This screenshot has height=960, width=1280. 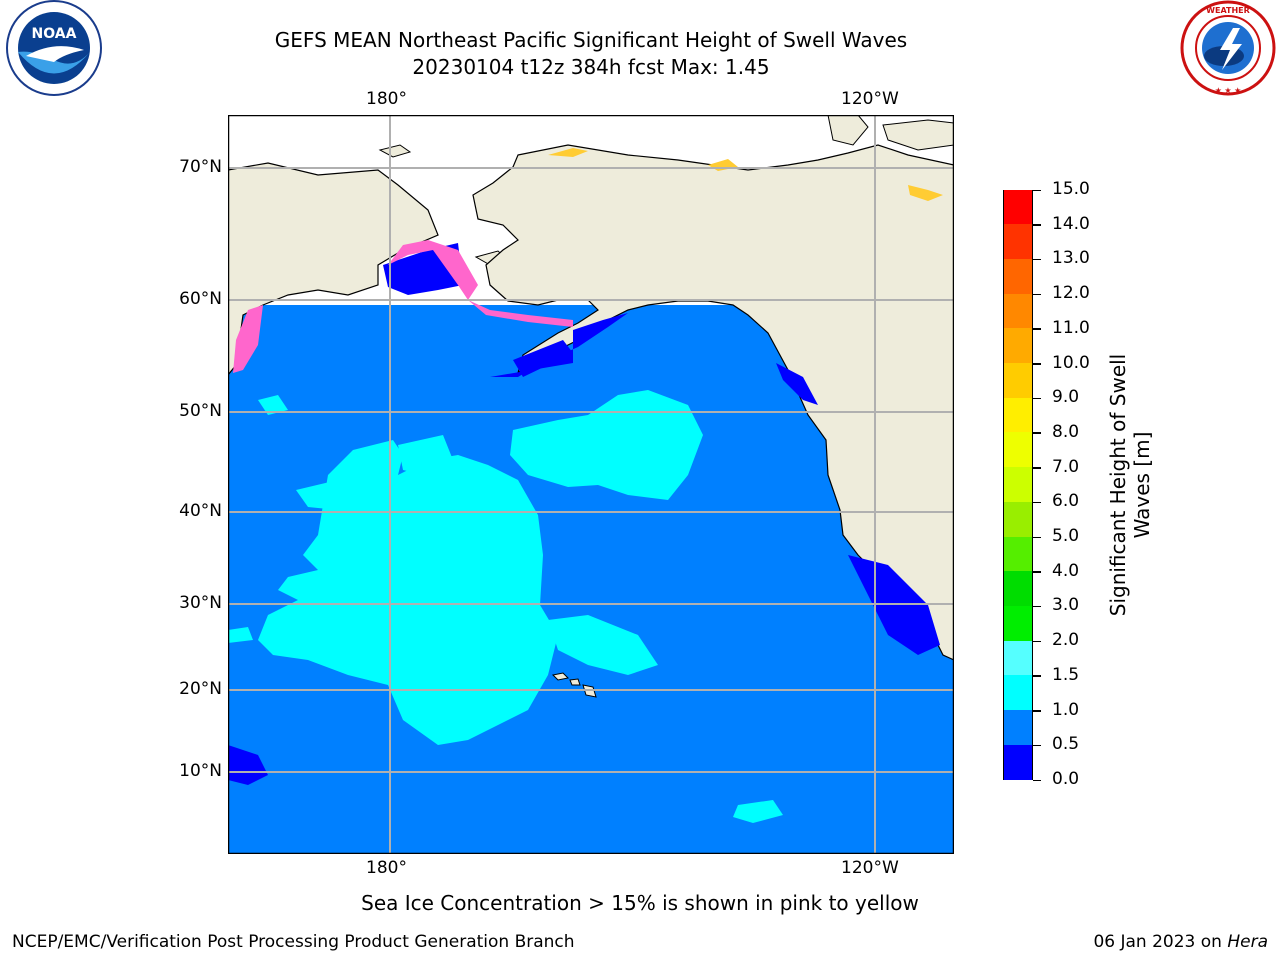 What do you see at coordinates (200, 603) in the screenshot?
I see `lat-label-30n: 30°N` at bounding box center [200, 603].